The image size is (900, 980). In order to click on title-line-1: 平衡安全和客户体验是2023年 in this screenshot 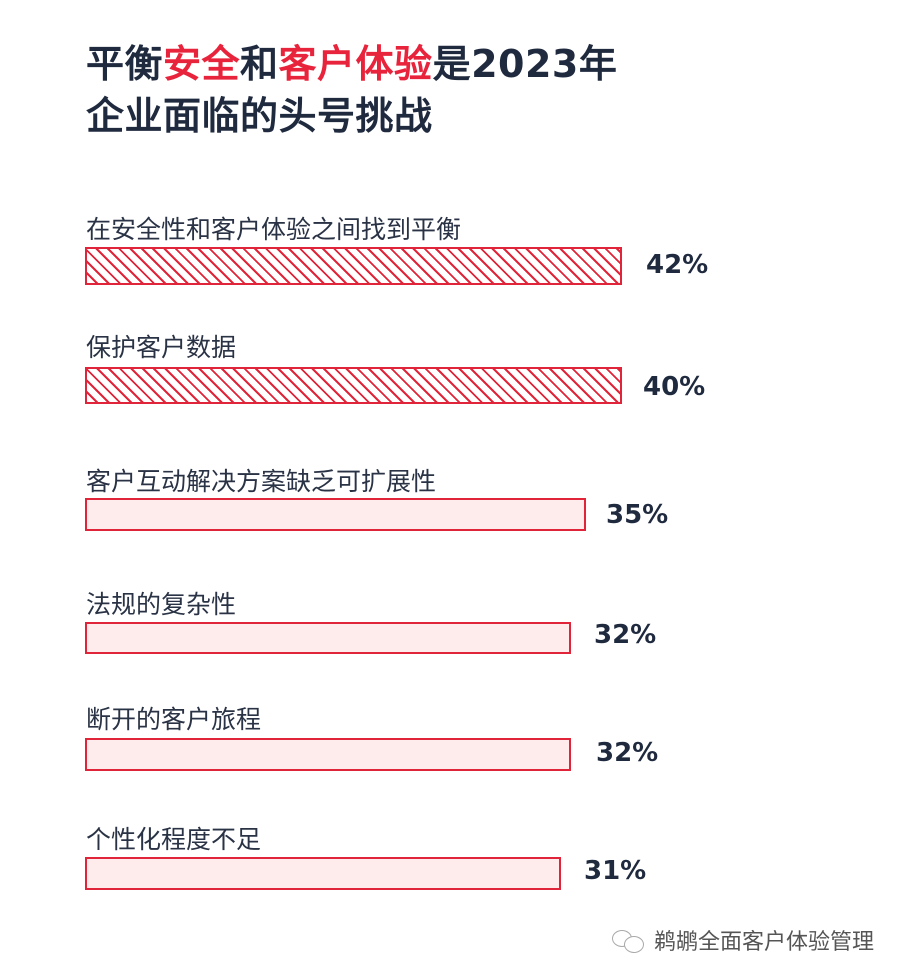, I will do `click(351, 64)`.